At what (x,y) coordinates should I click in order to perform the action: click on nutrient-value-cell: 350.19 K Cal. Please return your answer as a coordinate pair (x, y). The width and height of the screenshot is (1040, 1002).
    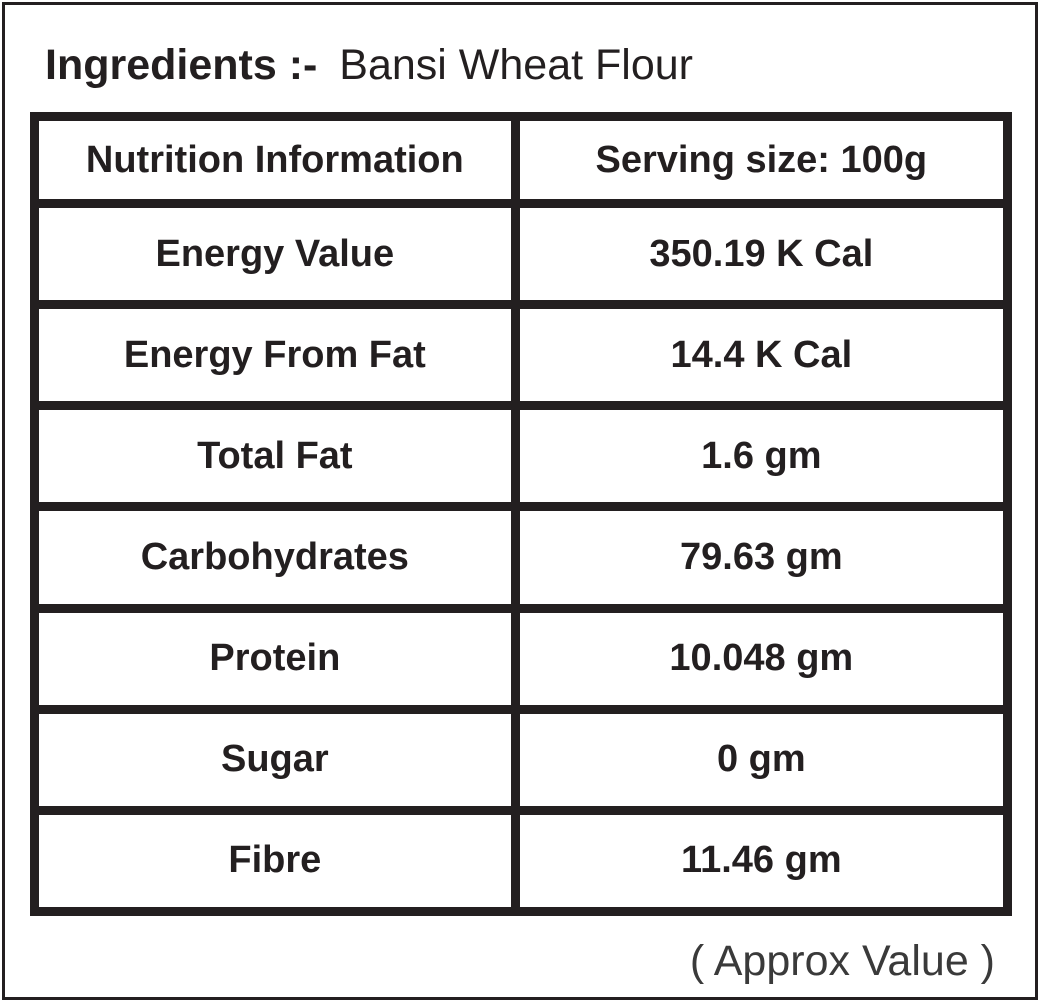
    Looking at the image, I should click on (761, 254).